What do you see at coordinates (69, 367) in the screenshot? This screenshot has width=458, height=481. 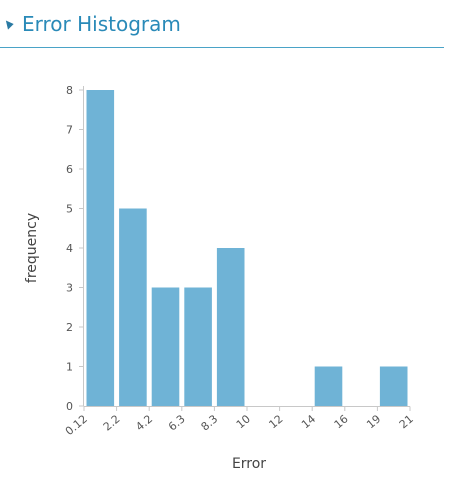 I see `y-tick-label: 1` at bounding box center [69, 367].